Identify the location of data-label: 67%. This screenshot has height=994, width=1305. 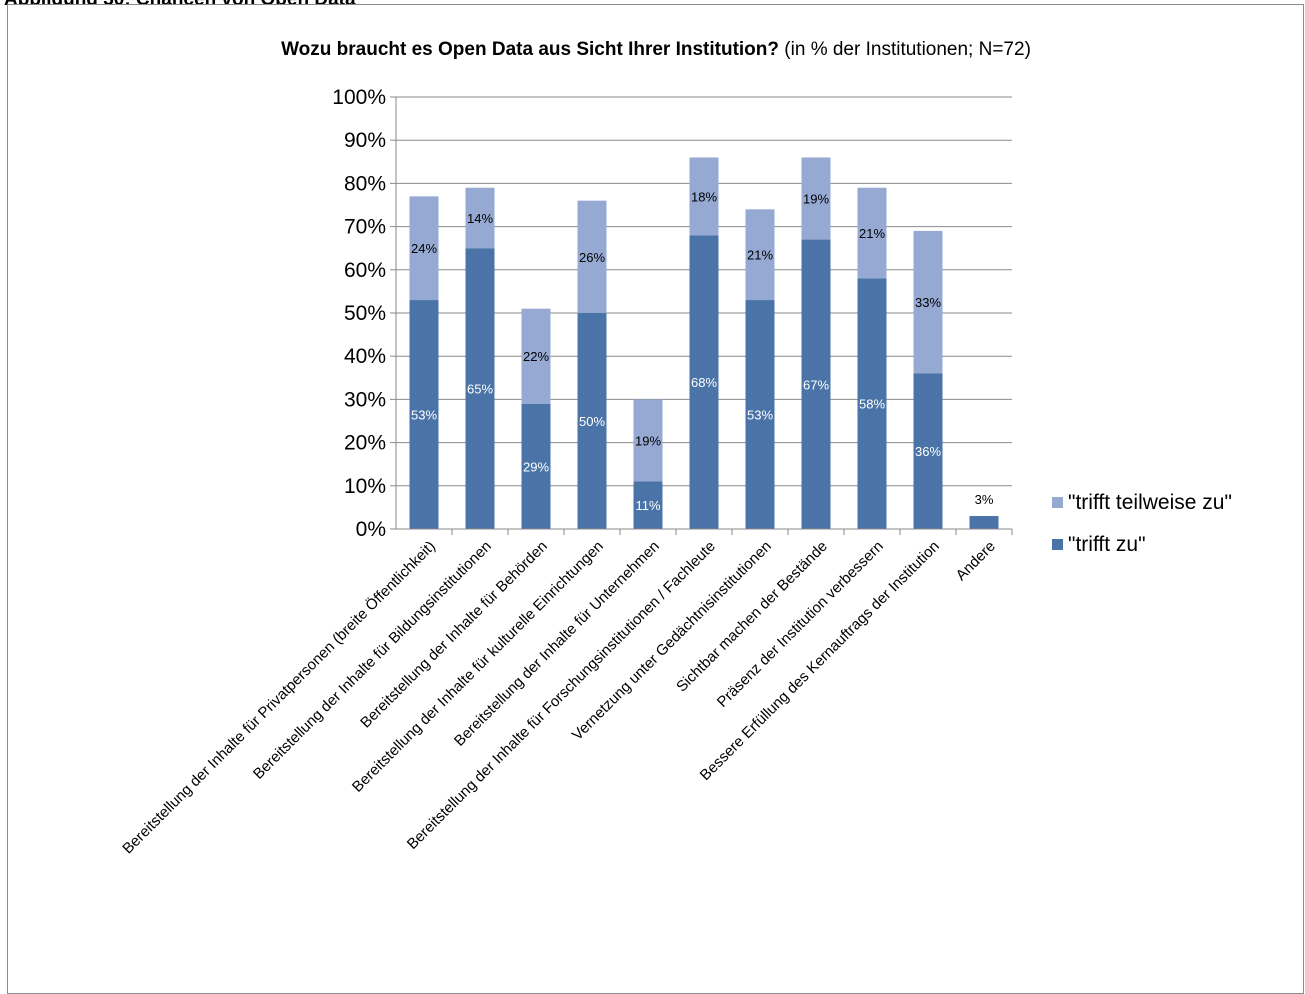
(816, 384).